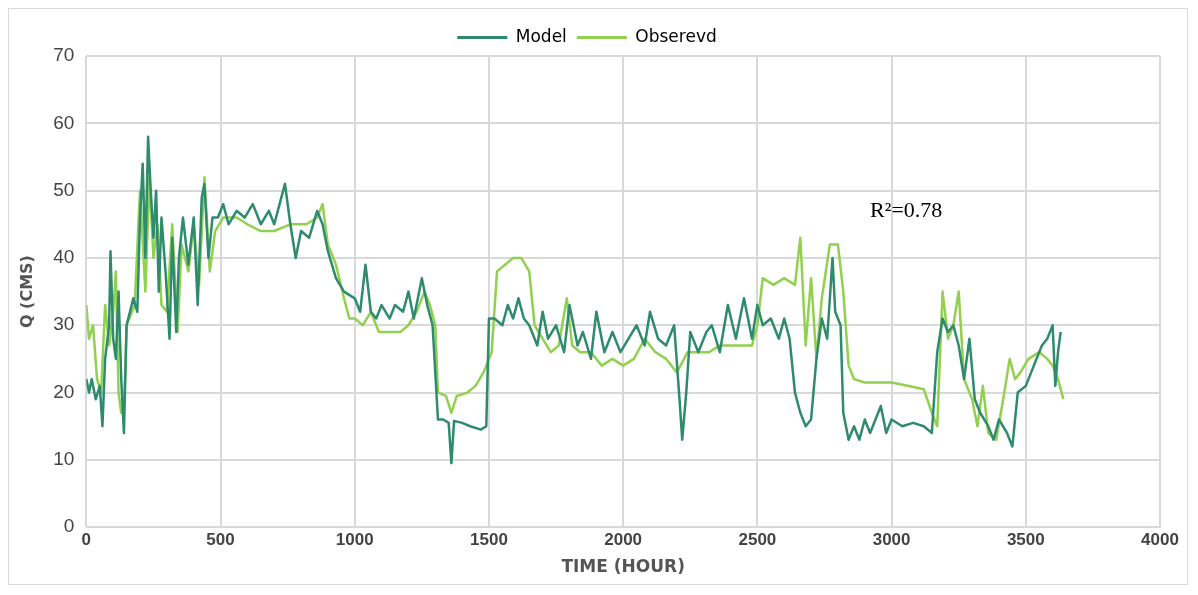 This screenshot has height=595, width=1198. What do you see at coordinates (541, 35) in the screenshot?
I see `legend-label: Model` at bounding box center [541, 35].